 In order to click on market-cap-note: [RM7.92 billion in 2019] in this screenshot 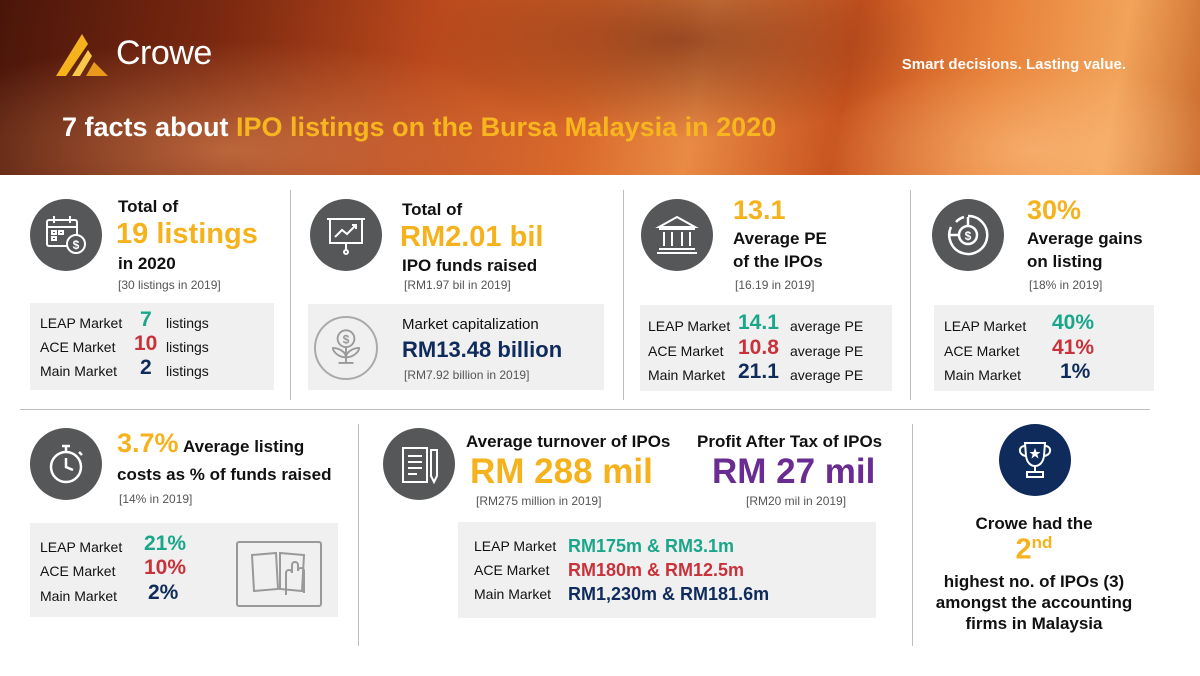, I will do `click(467, 375)`.